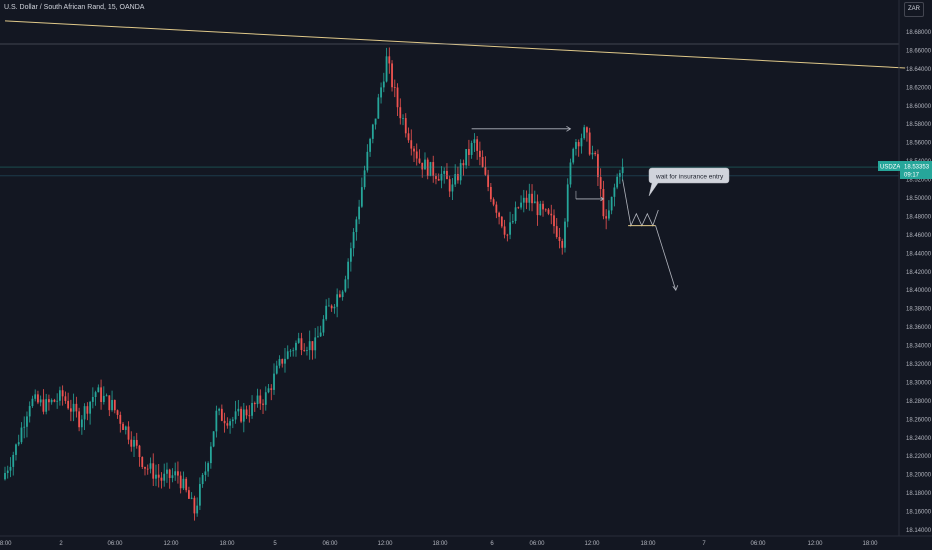  Describe the element at coordinates (689, 182) in the screenshot. I see `text-note: wait for insurance entry` at that location.